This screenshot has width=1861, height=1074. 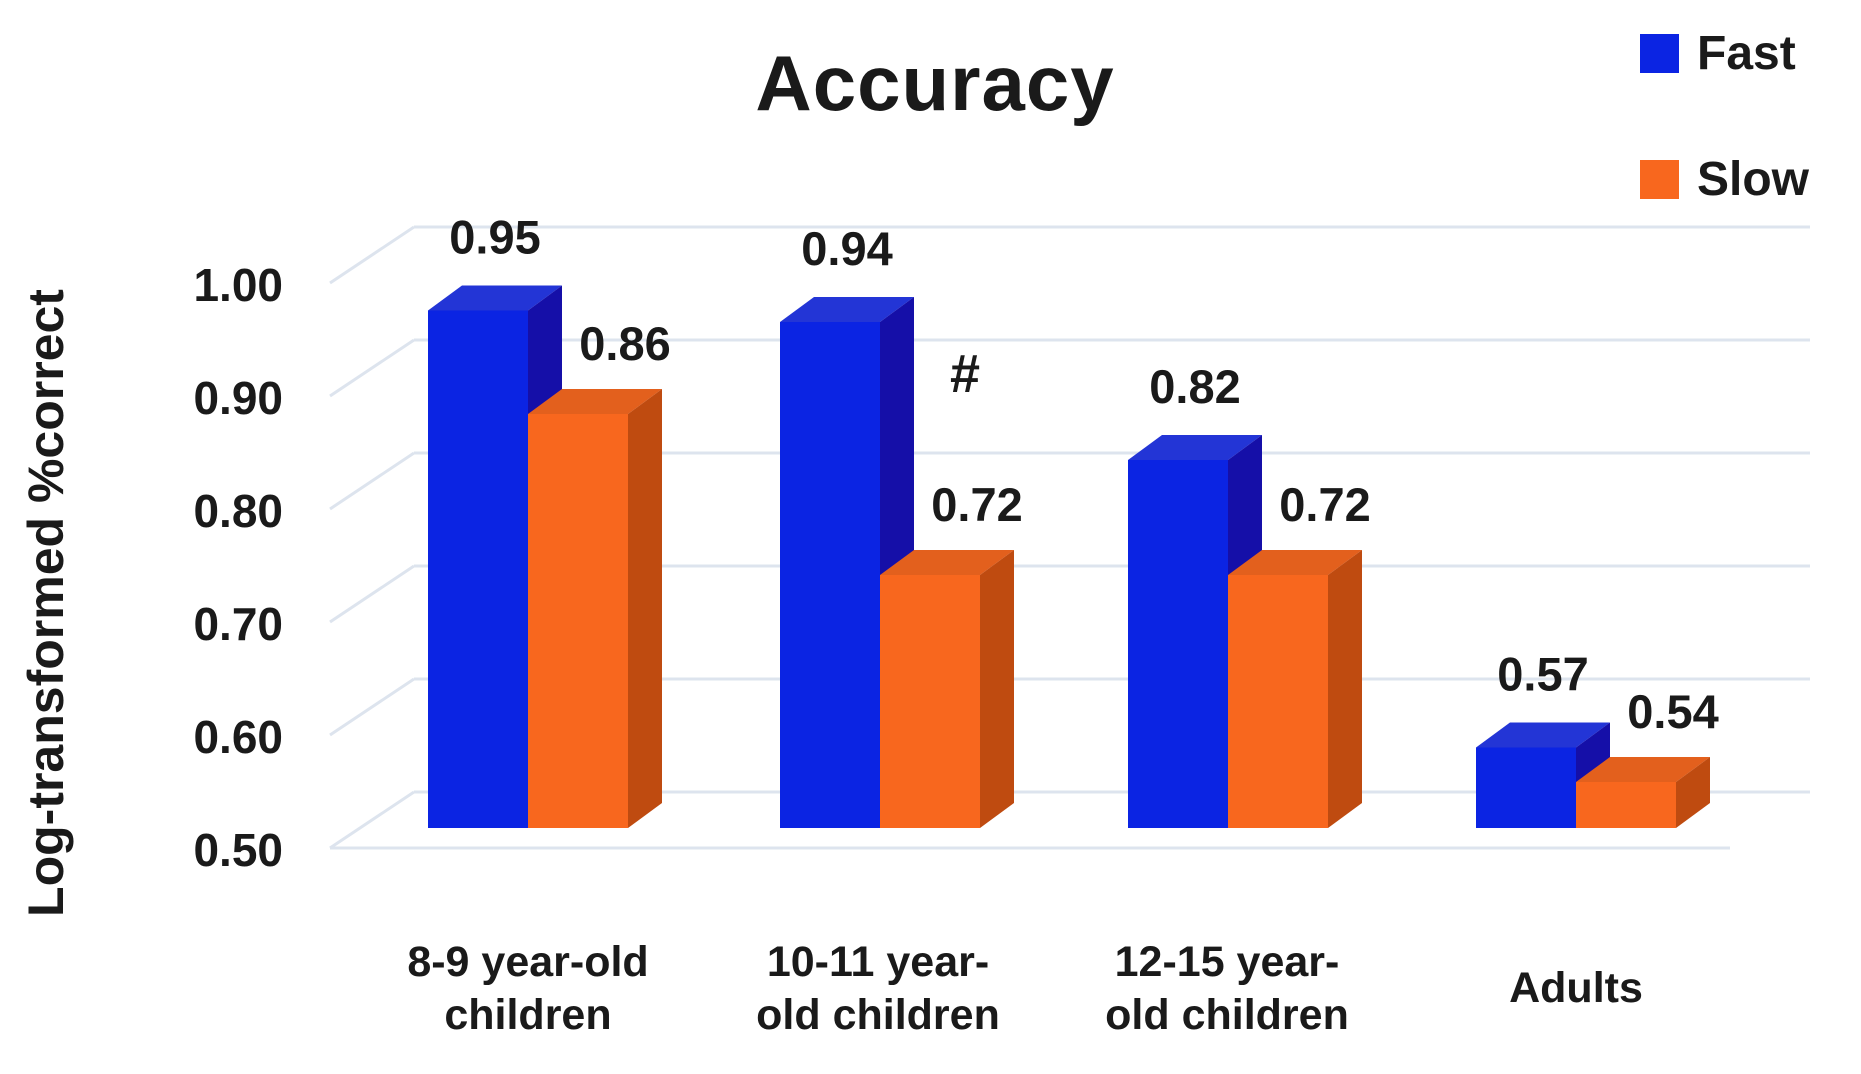 What do you see at coordinates (238, 850) in the screenshot?
I see `y-tick-label: 0.50` at bounding box center [238, 850].